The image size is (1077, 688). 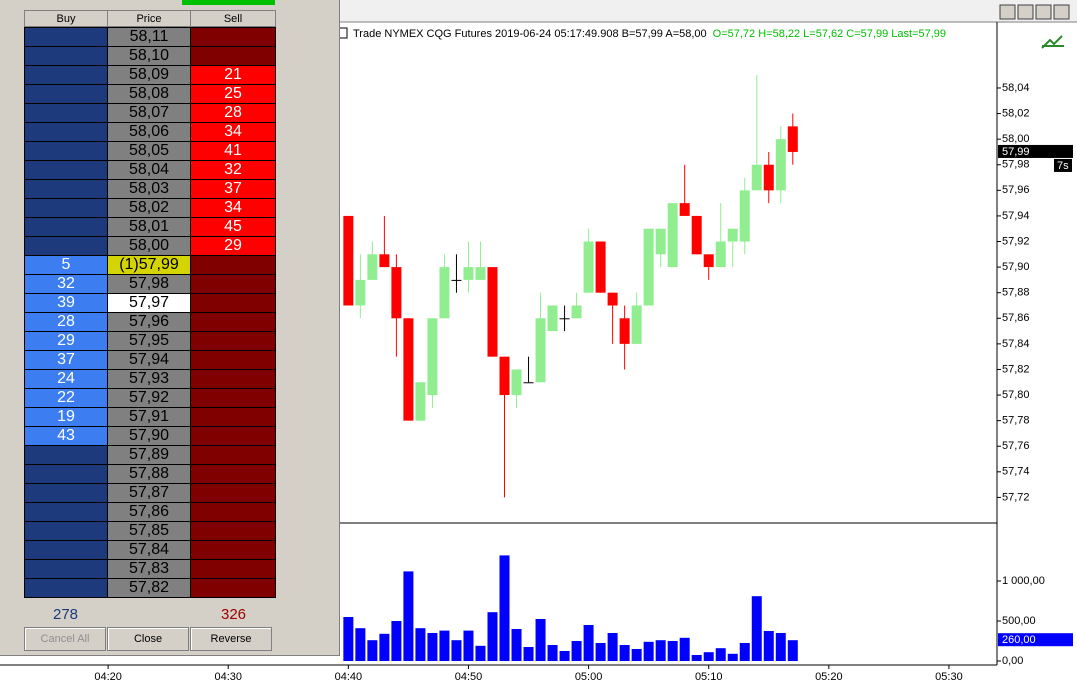 What do you see at coordinates (66, 398) in the screenshot?
I see `buy-cell: 22` at bounding box center [66, 398].